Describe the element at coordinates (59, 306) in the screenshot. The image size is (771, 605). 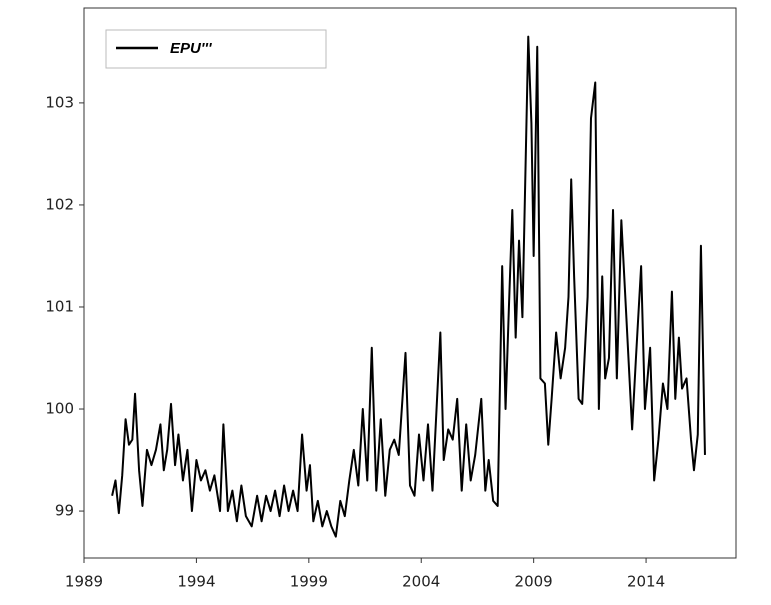
I see `y-tick-label: 101` at that location.